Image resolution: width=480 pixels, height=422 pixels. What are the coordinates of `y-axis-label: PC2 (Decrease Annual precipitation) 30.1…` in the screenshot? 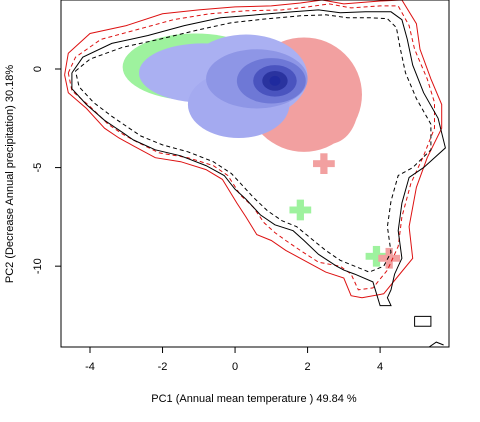 It's located at (10, 174).